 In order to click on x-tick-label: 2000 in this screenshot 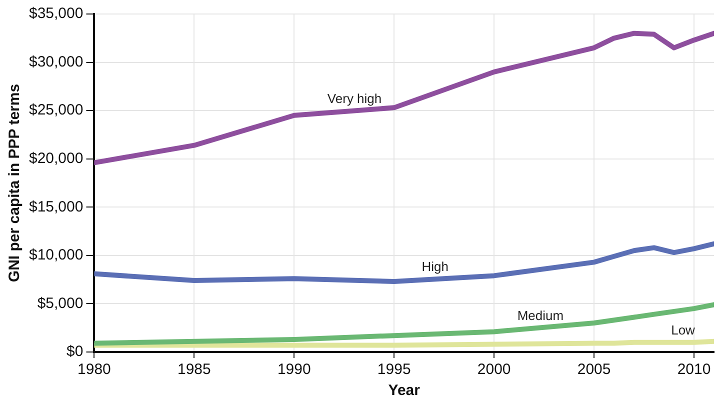, I will do `click(494, 369)`.